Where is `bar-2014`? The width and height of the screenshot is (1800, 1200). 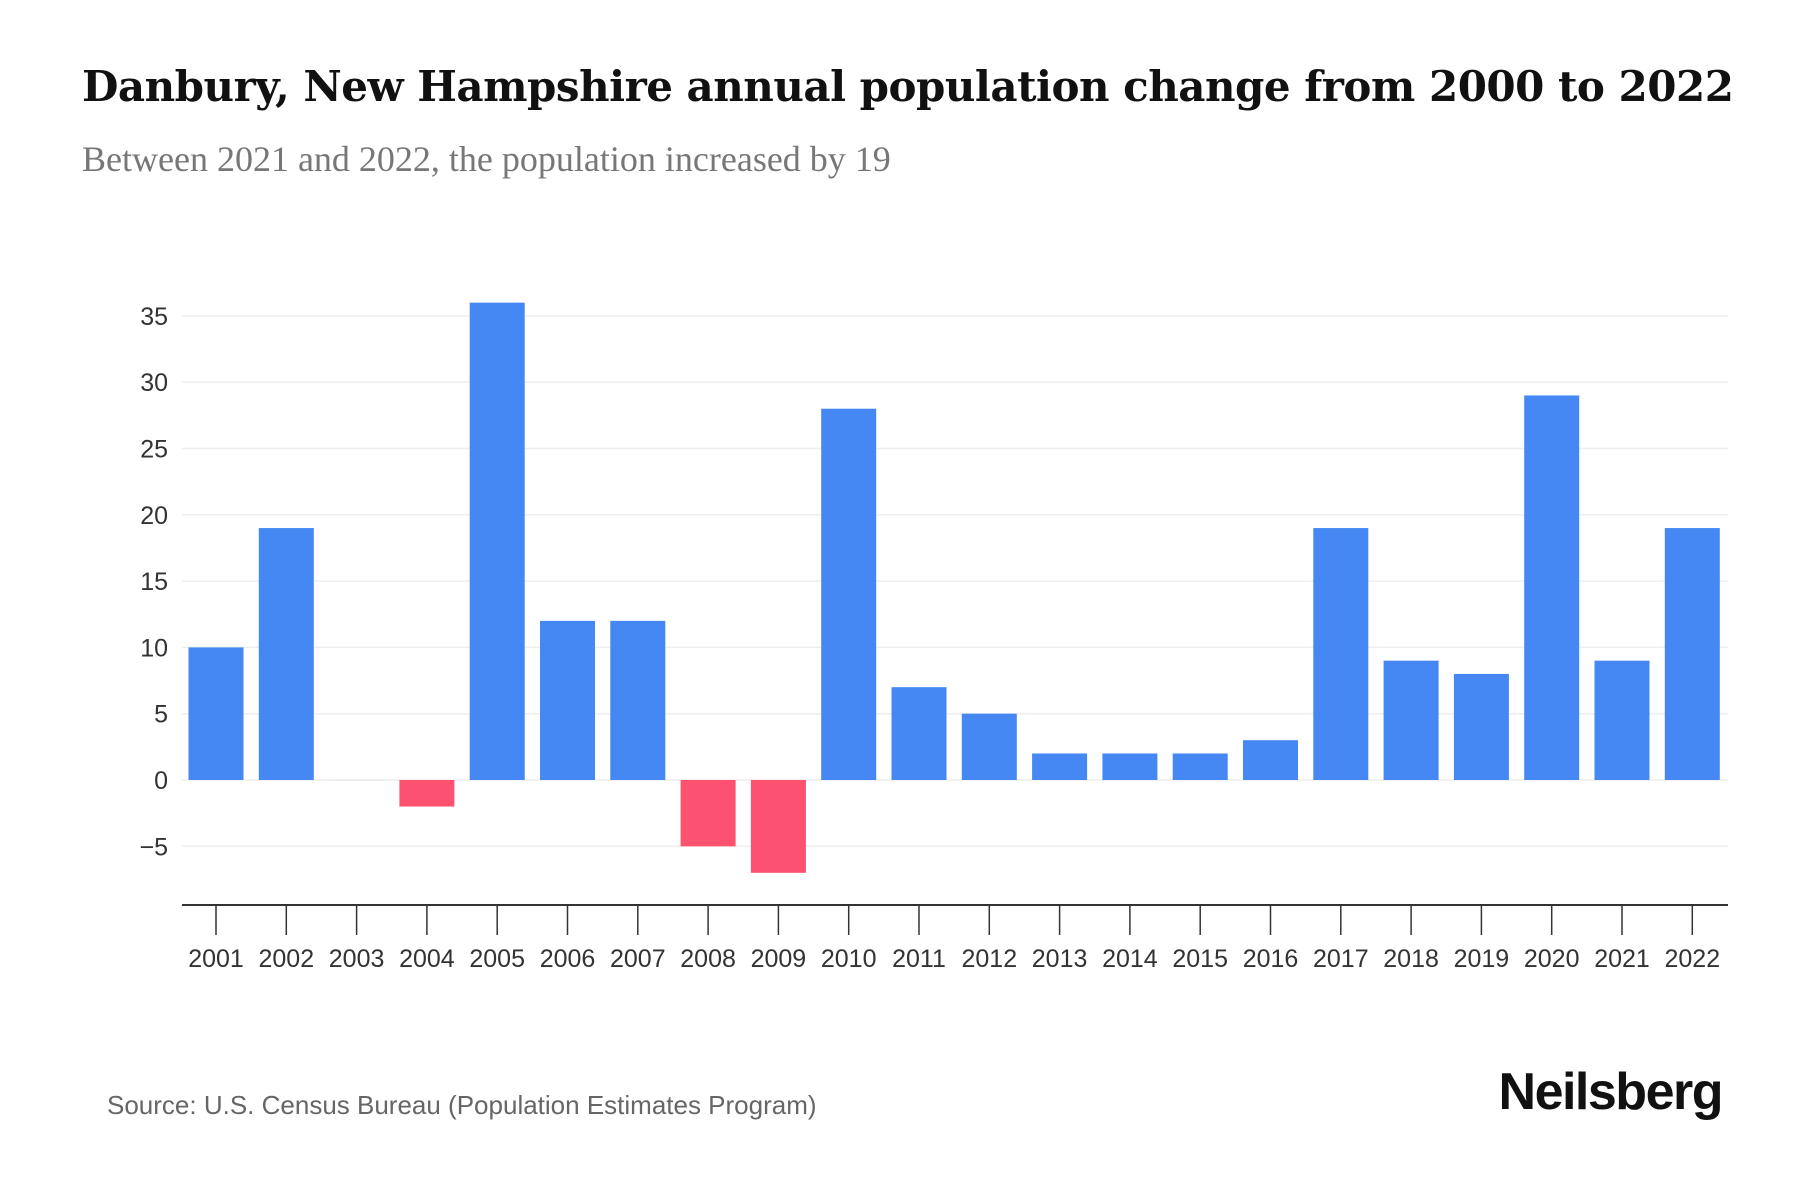
bar-2014 is located at coordinates (1130, 766).